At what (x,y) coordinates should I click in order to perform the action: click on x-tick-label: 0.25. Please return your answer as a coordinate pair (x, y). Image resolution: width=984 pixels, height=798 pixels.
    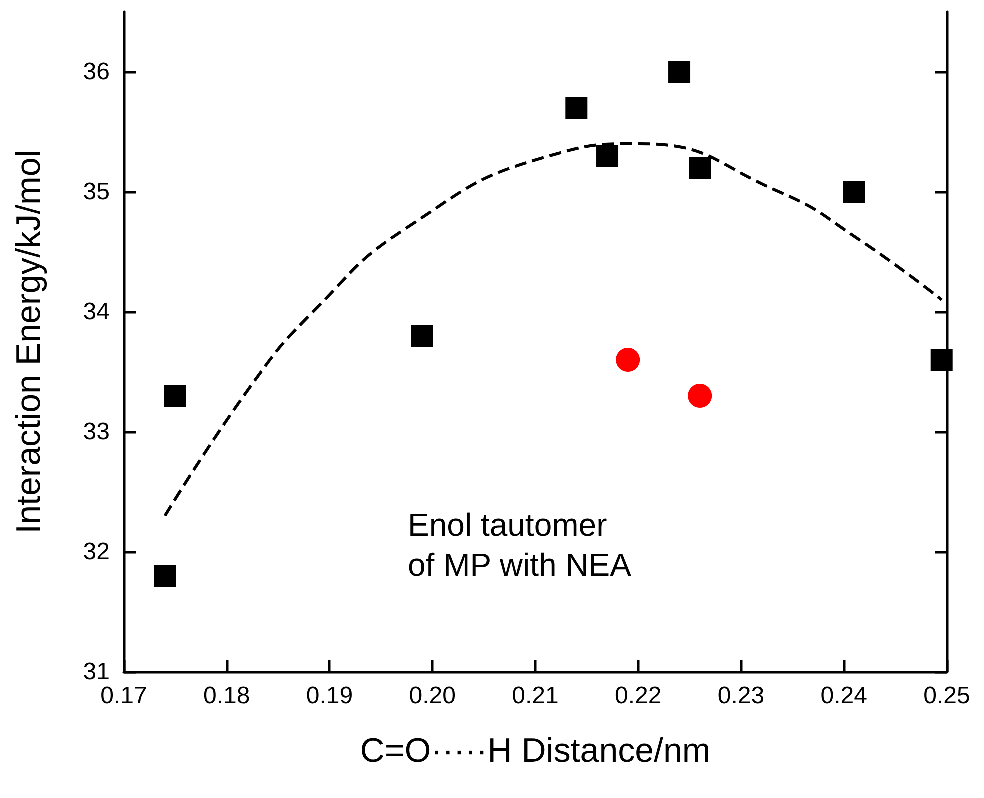
    Looking at the image, I should click on (947, 696).